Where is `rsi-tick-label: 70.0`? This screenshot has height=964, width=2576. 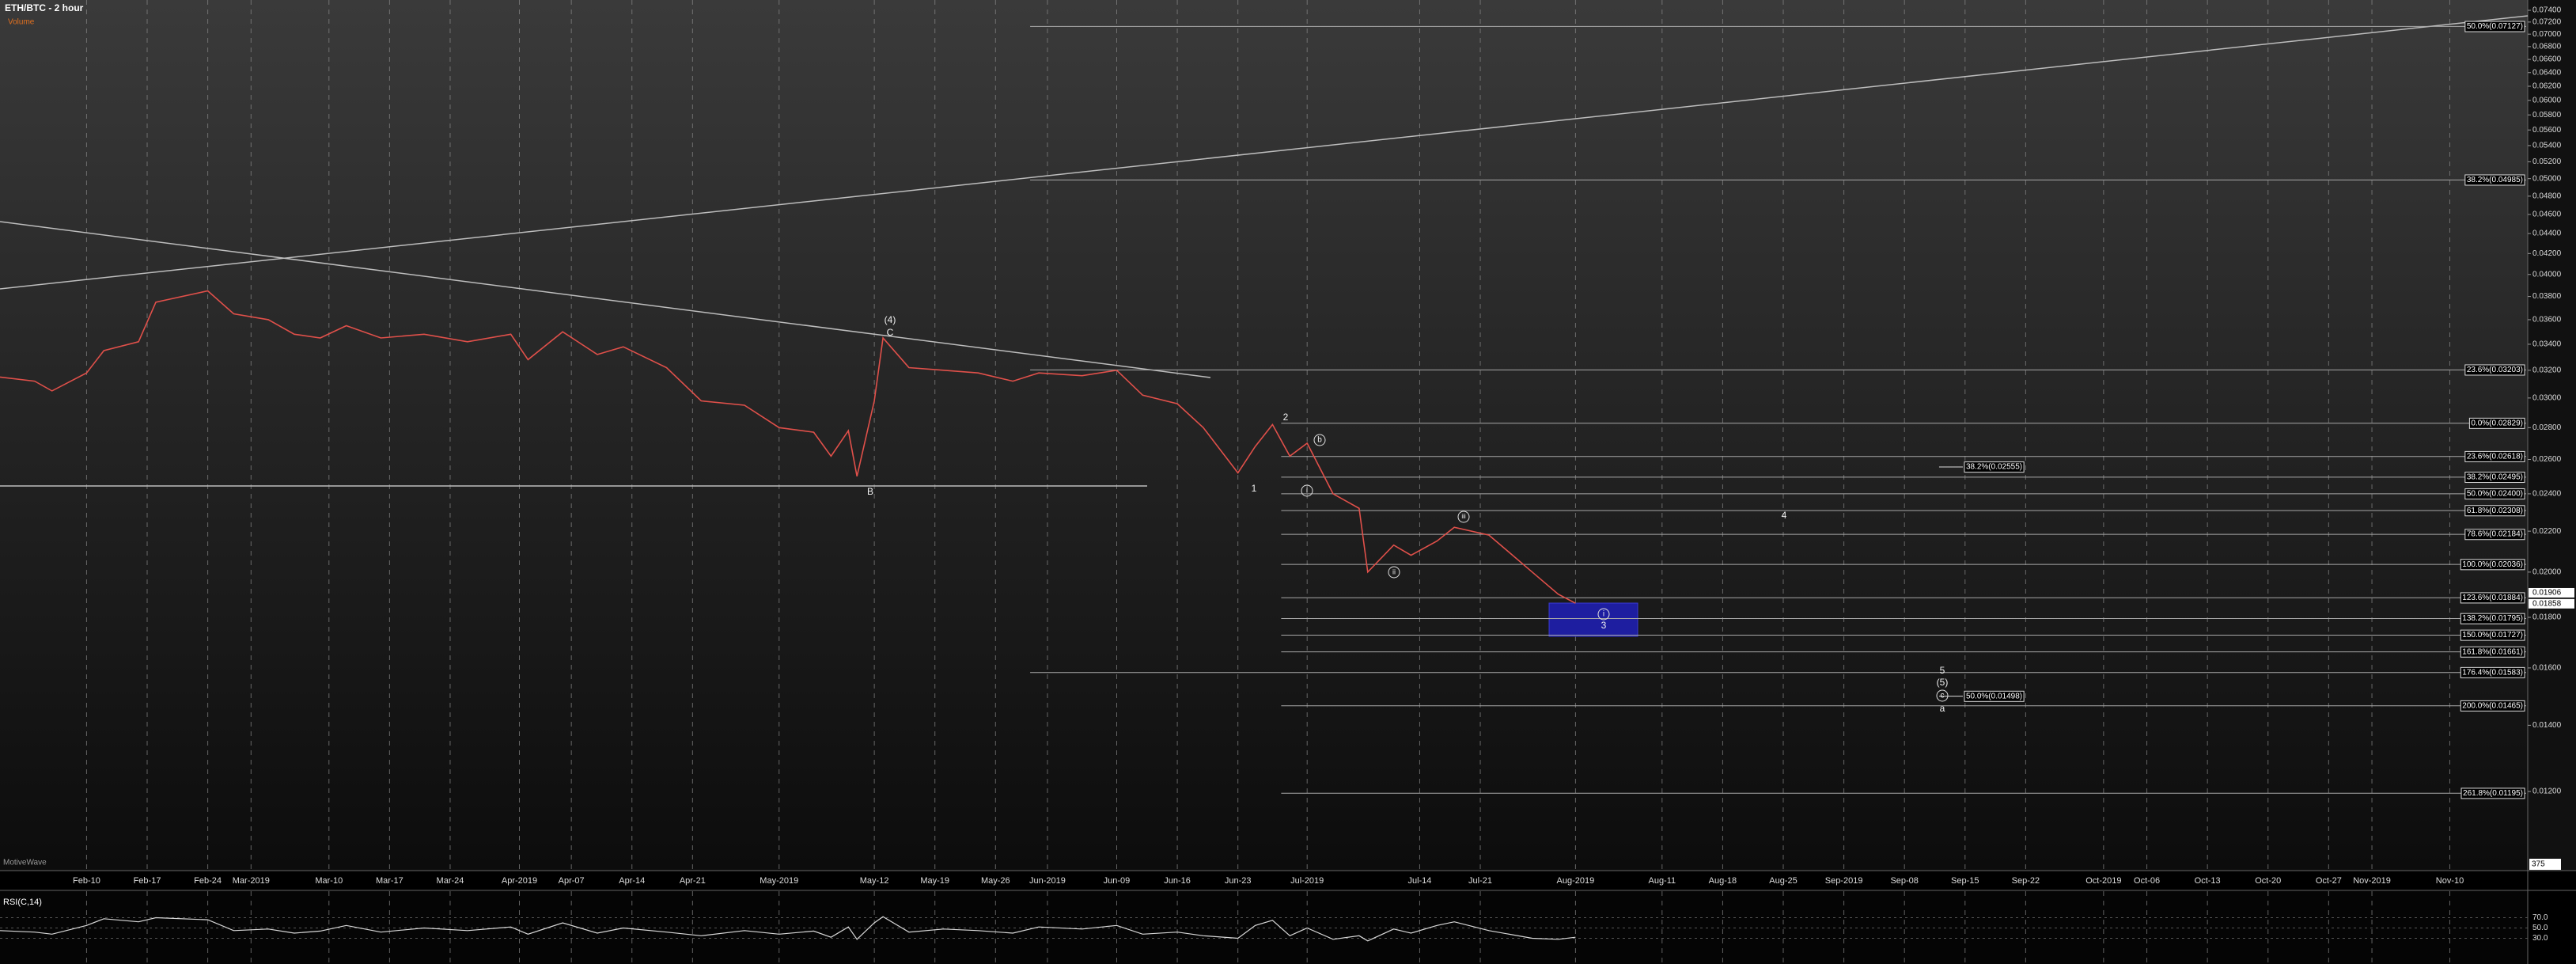
rsi-tick-label: 70.0 is located at coordinates (2540, 917).